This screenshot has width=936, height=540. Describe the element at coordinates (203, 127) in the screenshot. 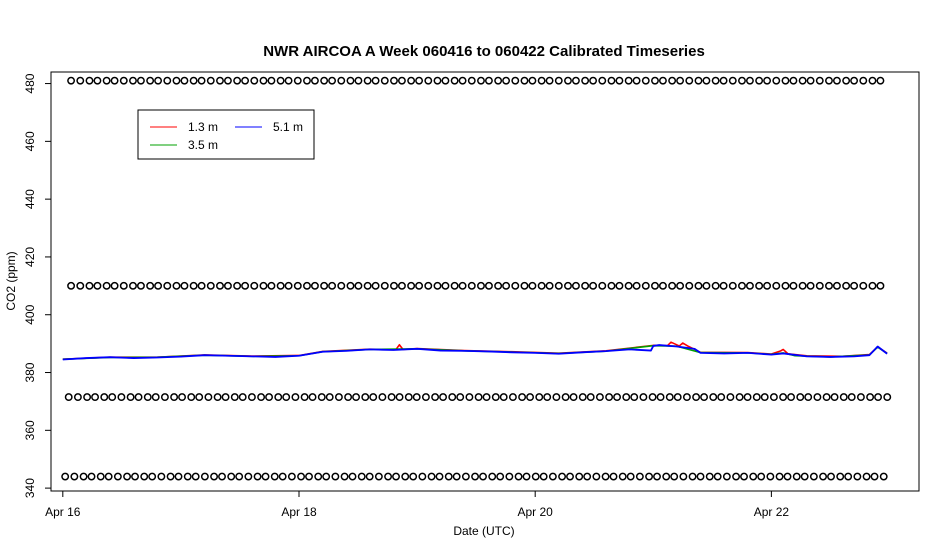

I see `legend-label-1-3m: 1.3 m` at that location.